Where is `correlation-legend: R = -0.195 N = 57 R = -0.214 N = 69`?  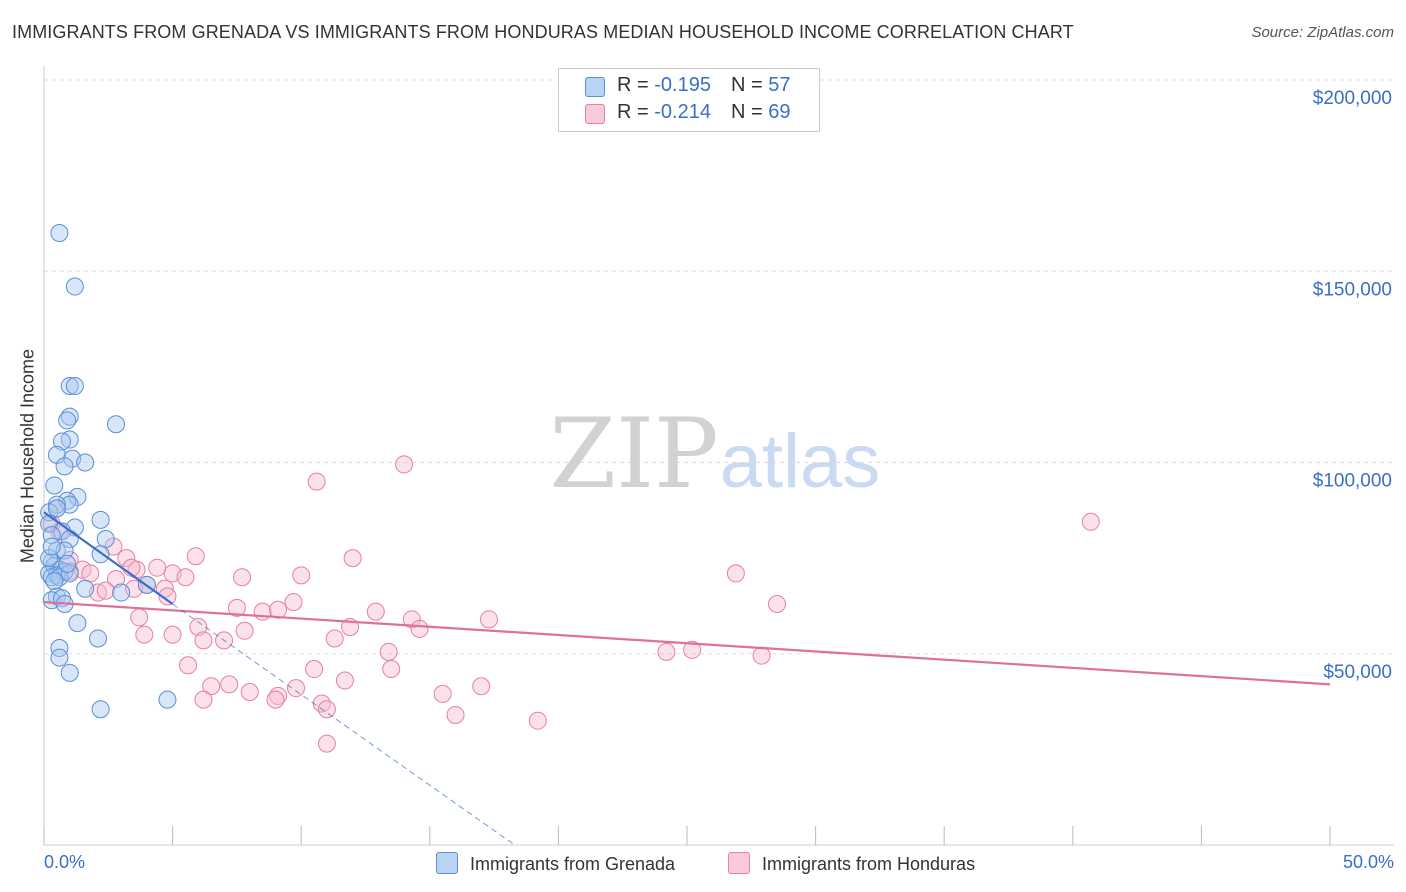 correlation-legend: R = -0.195 N = 57 R = -0.214 N = 69 is located at coordinates (689, 100).